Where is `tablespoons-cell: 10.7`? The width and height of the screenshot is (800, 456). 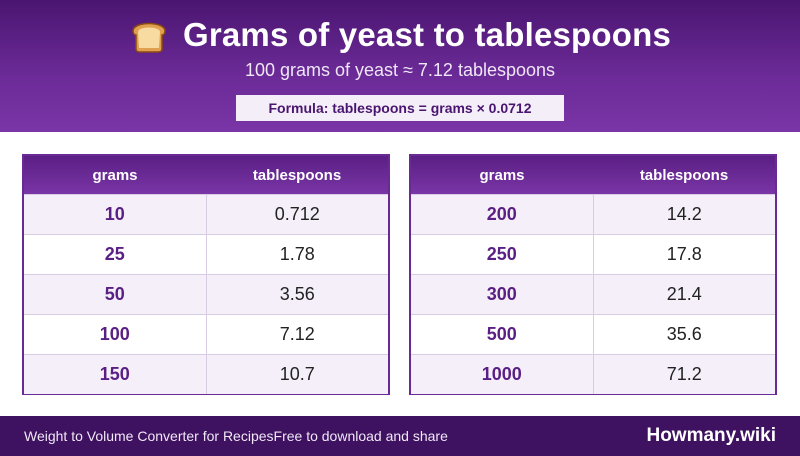 tablespoons-cell: 10.7 is located at coordinates (297, 374).